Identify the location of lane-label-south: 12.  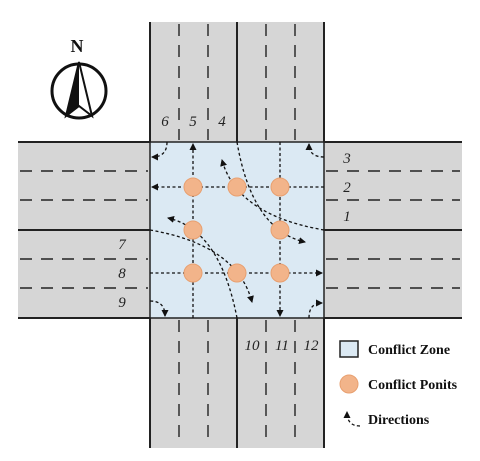
(312, 346).